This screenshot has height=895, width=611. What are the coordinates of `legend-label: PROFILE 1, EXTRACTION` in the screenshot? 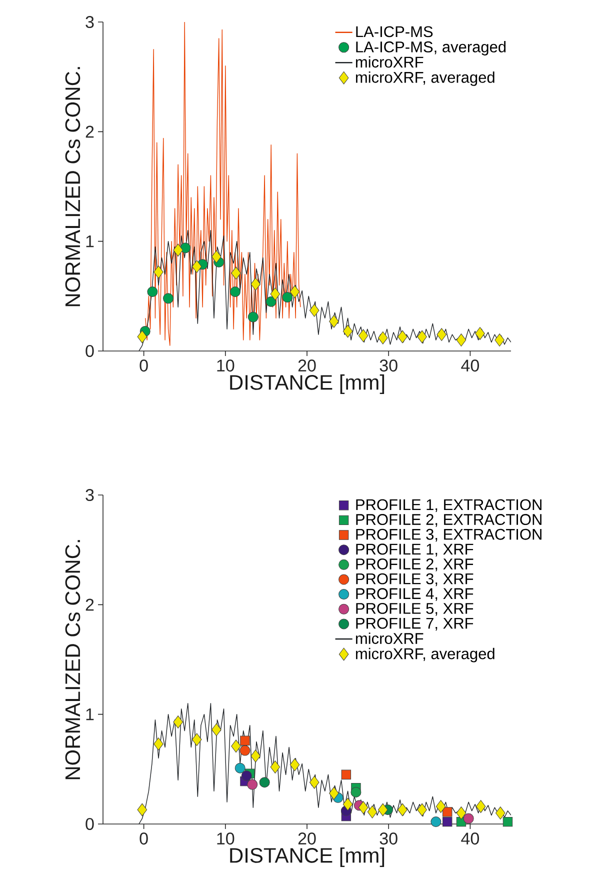 It's located at (449, 505).